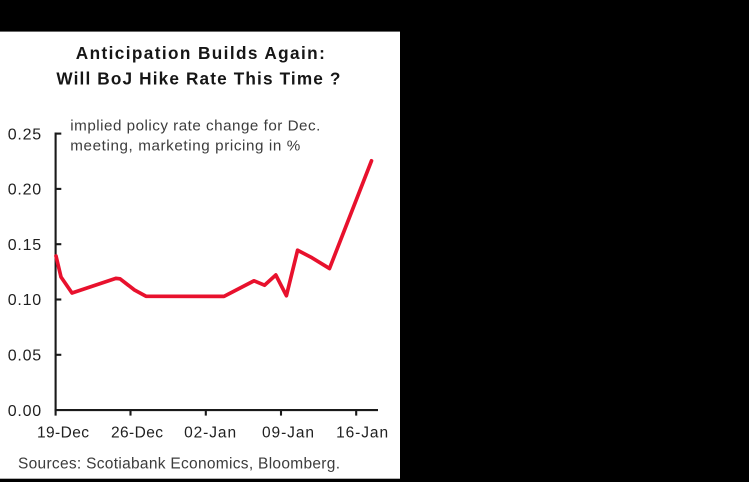 Image resolution: width=749 pixels, height=482 pixels. I want to click on svg-text:meeting, marketing pricing in: meeting, marketing pricing in %, so click(185, 145).